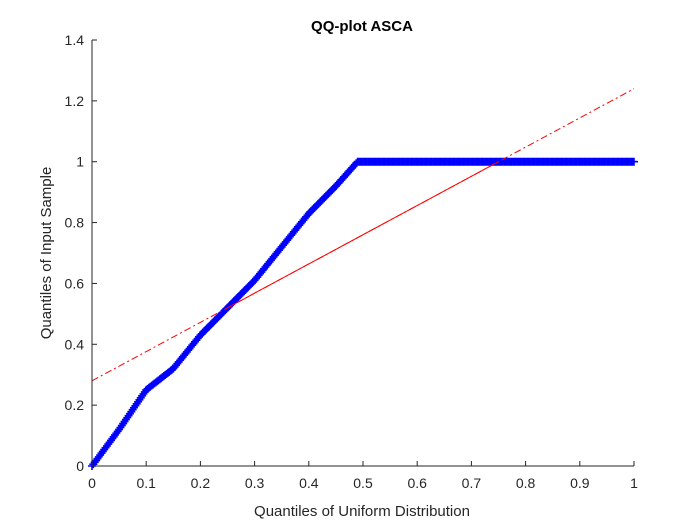 The width and height of the screenshot is (700, 525). I want to click on x-tick-label: 0.3, so click(255, 483).